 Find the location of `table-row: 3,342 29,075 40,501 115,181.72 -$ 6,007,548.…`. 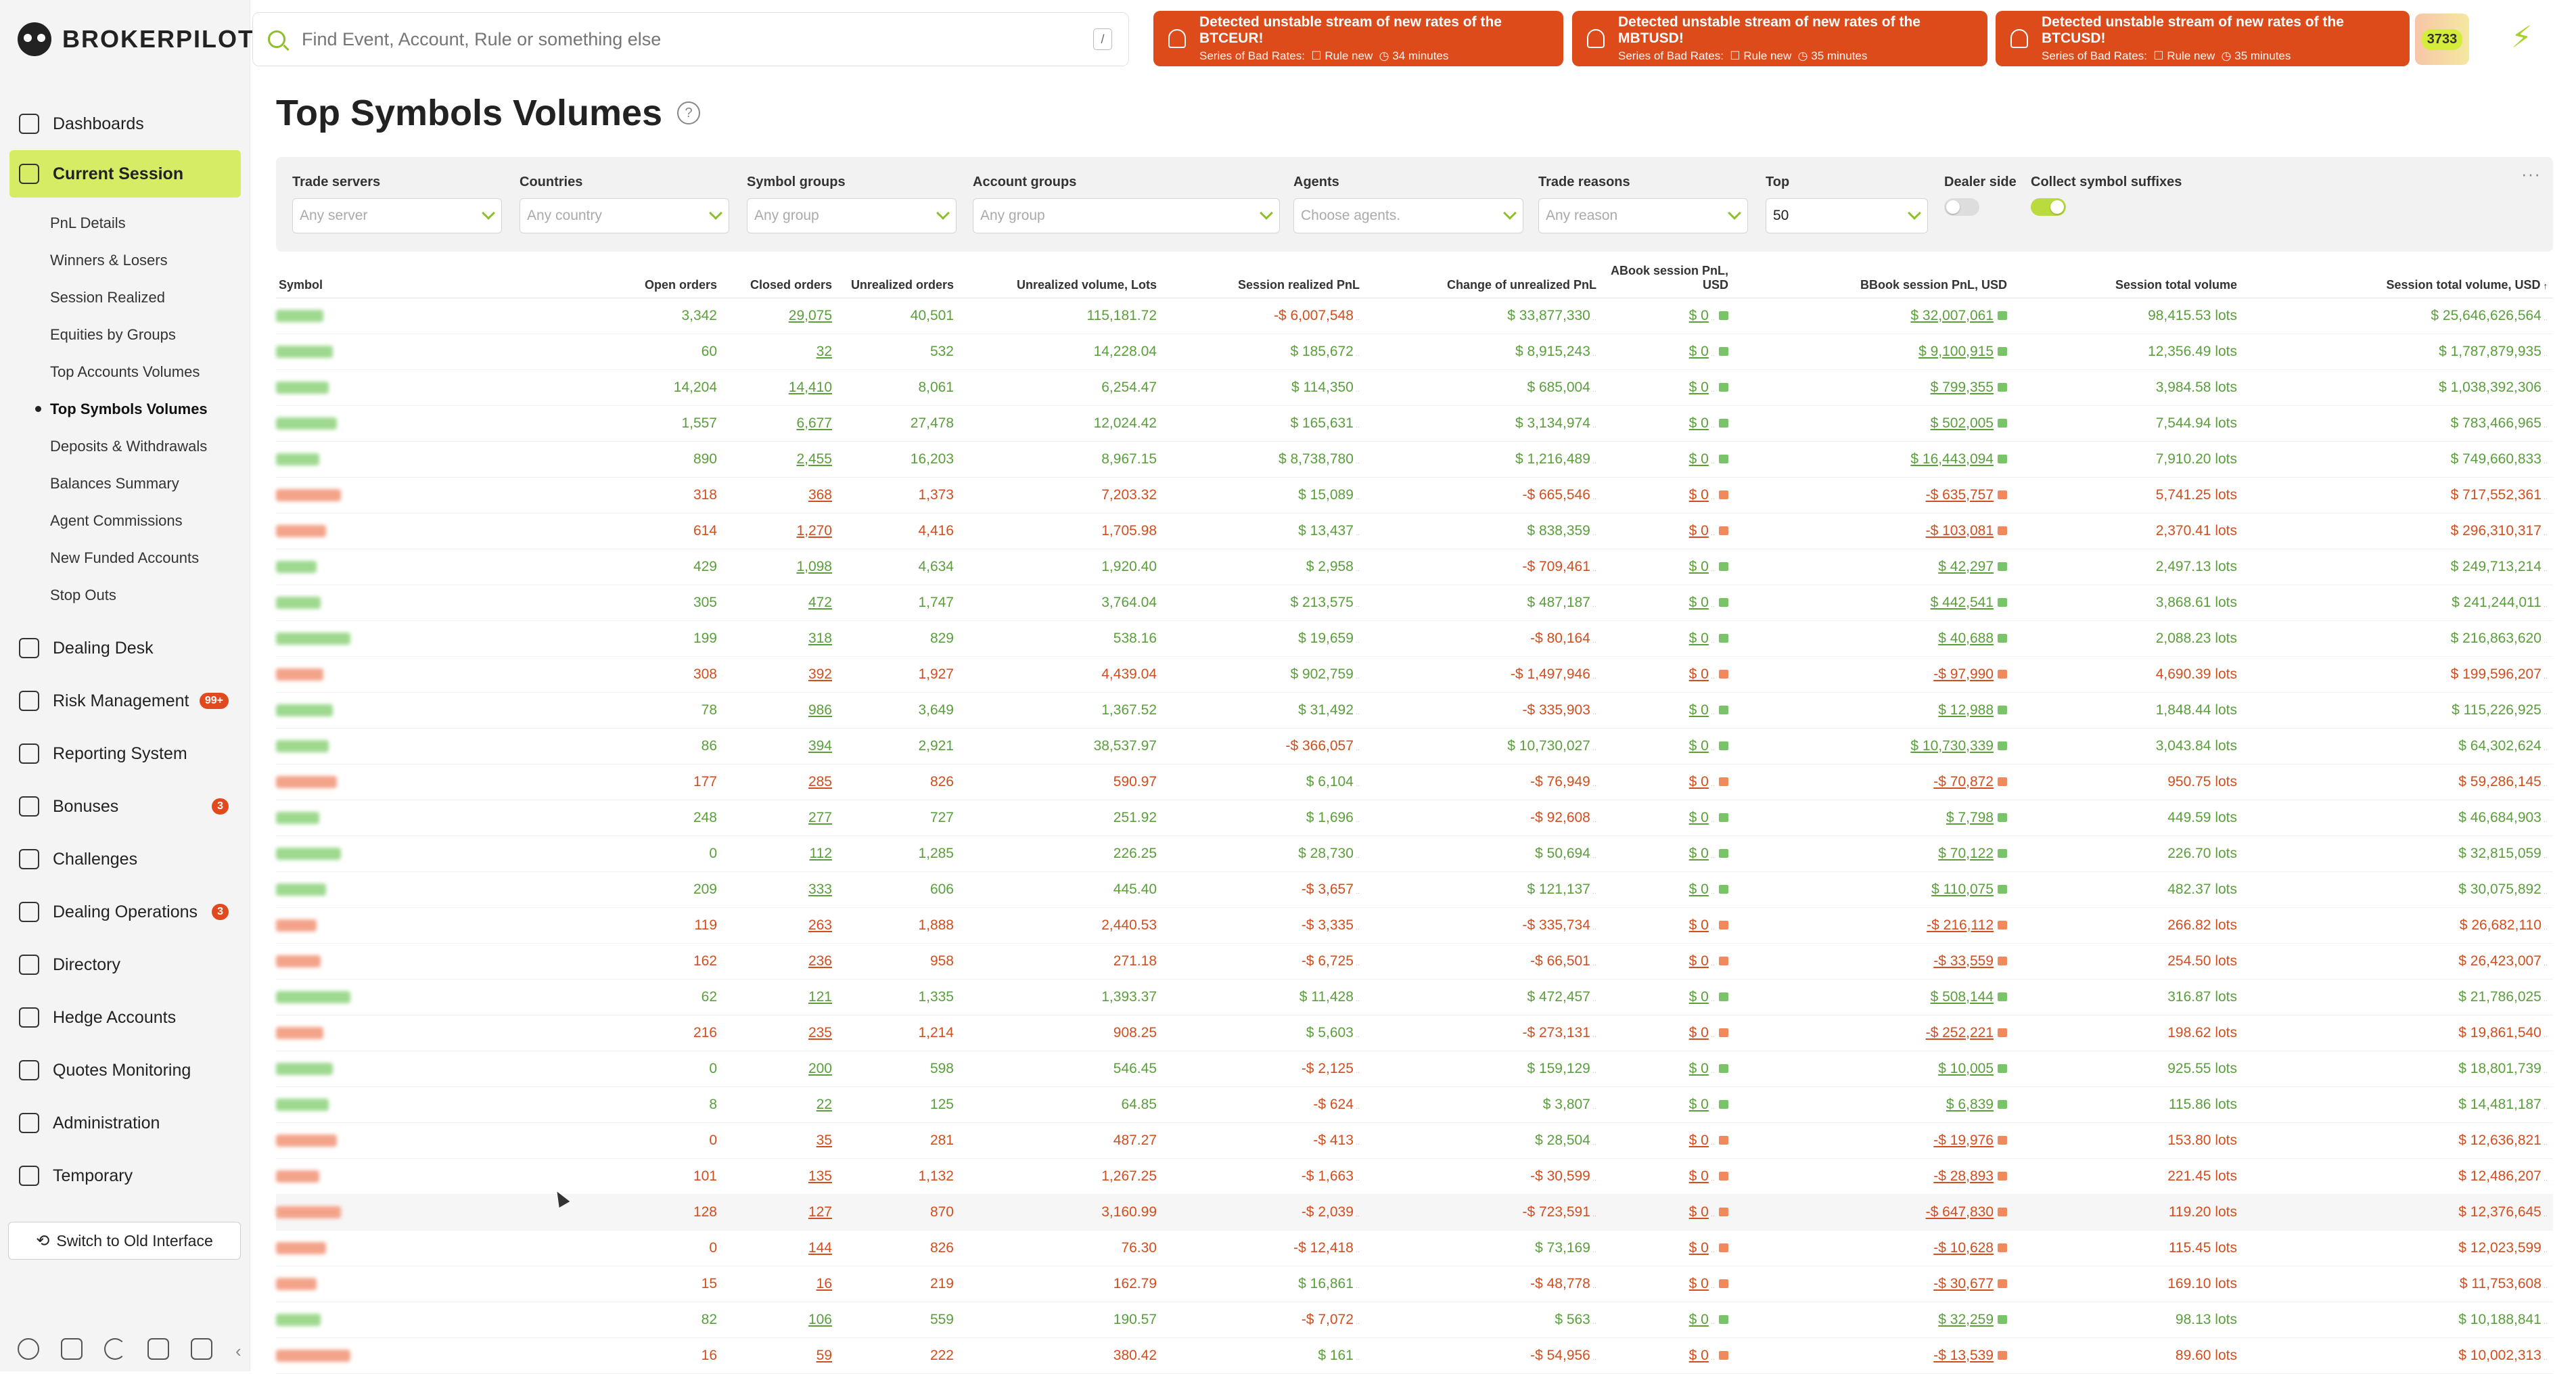

table-row: 3,342 29,075 40,501 115,181.72 -$ 6,007,548.… is located at coordinates (1414, 316).